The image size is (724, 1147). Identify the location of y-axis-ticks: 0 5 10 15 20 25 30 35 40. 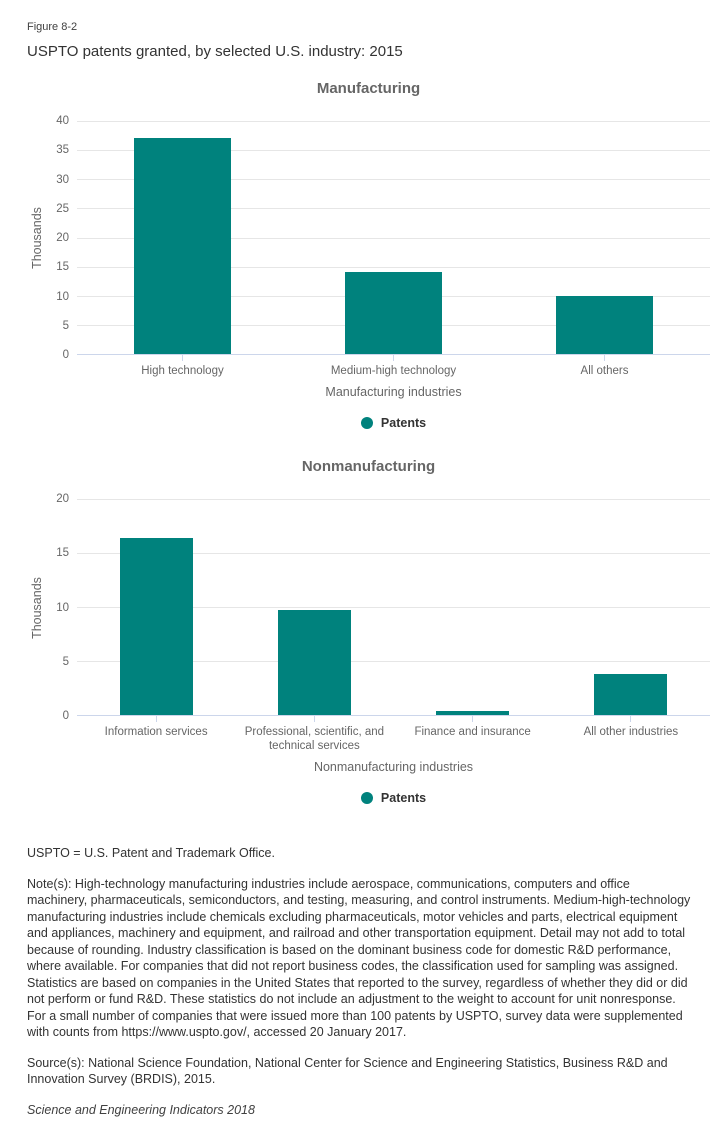
(62, 238).